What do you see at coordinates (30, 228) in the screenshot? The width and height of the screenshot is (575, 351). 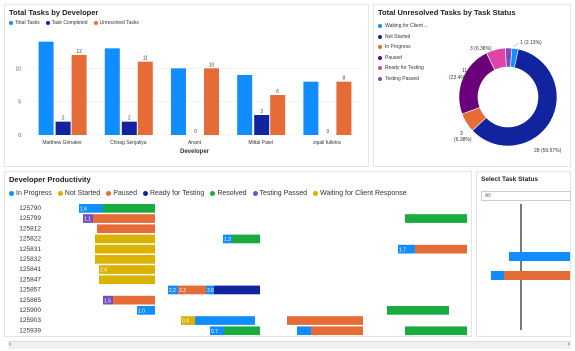 I see `row-label: 125812` at bounding box center [30, 228].